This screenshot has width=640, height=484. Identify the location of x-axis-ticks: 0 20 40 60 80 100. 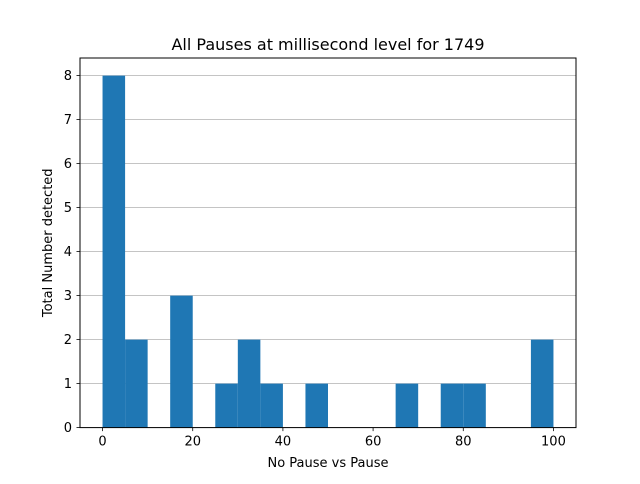
(332, 438).